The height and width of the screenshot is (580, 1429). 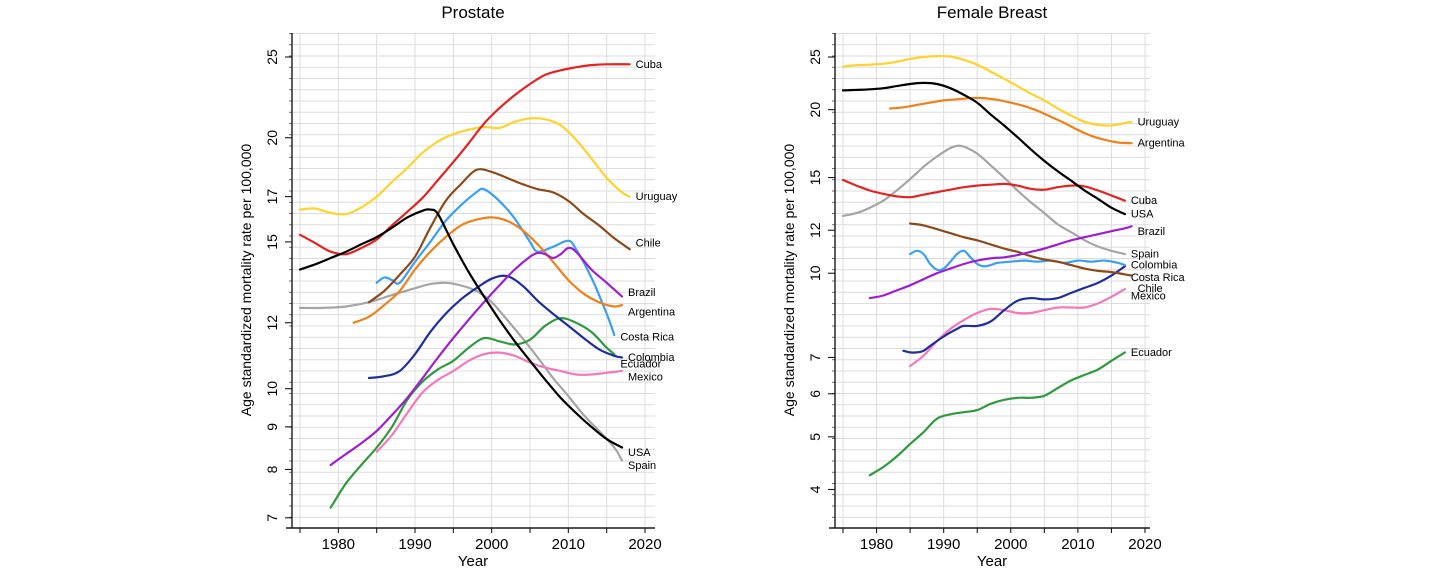 I want to click on y-tick-label: 9, so click(x=272, y=427).